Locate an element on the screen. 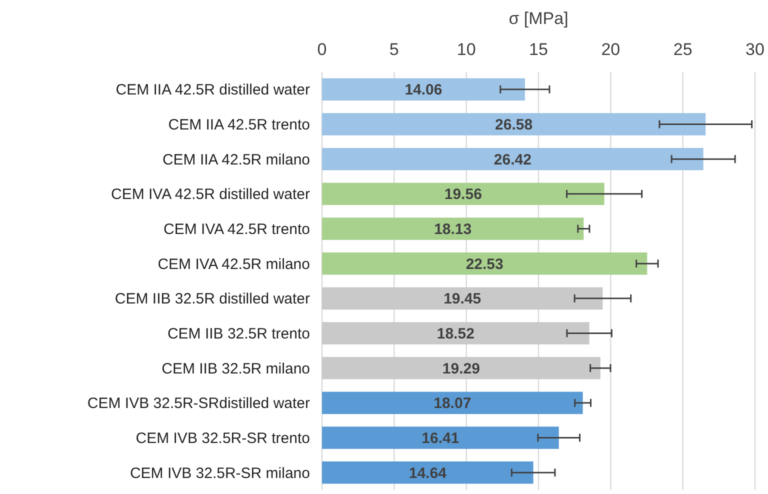  data-label: 16.41 is located at coordinates (441, 438).